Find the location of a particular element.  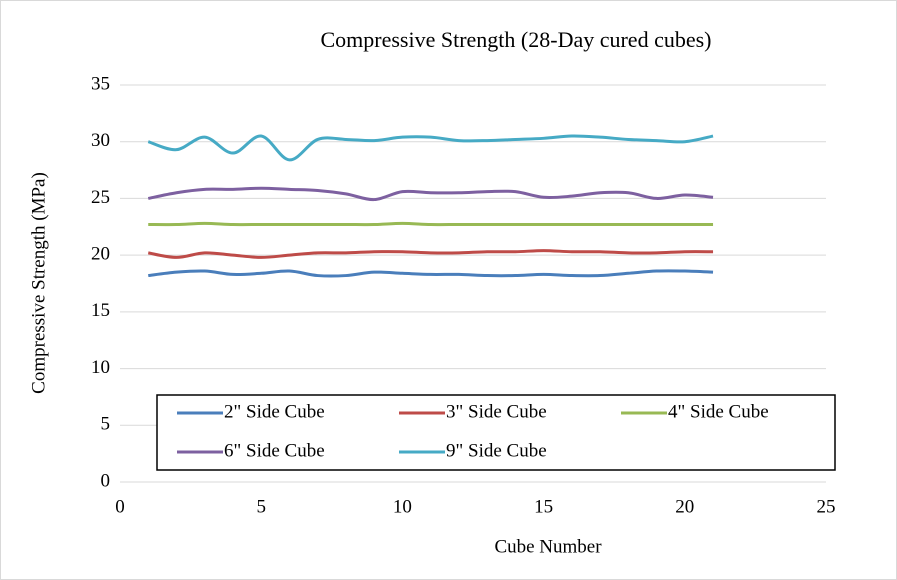

x-tick-label: 0 is located at coordinates (120, 506).